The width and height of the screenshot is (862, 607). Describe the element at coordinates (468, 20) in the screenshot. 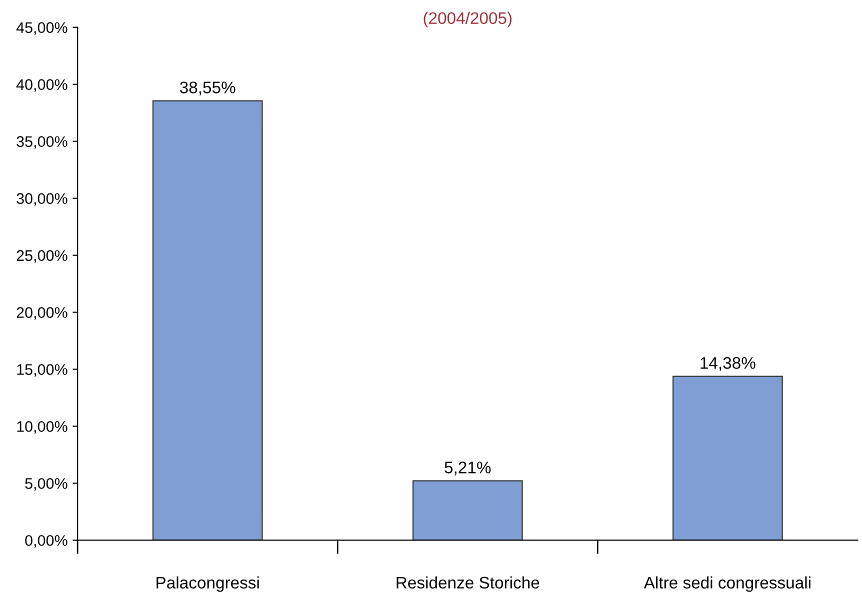

I see `chart-title: (2004/2005)` at that location.